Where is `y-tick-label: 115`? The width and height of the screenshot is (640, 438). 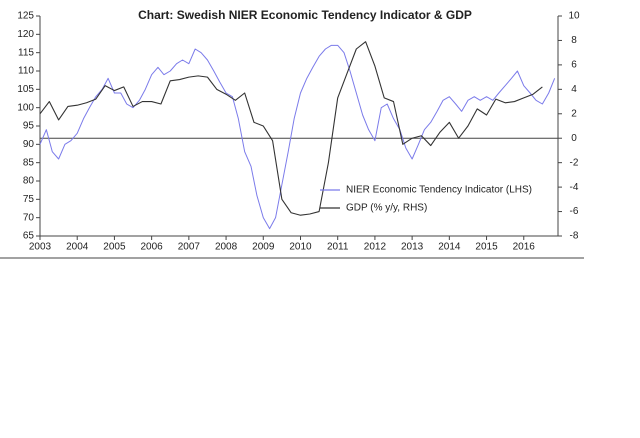
y-tick-label: 115 is located at coordinates (26, 52).